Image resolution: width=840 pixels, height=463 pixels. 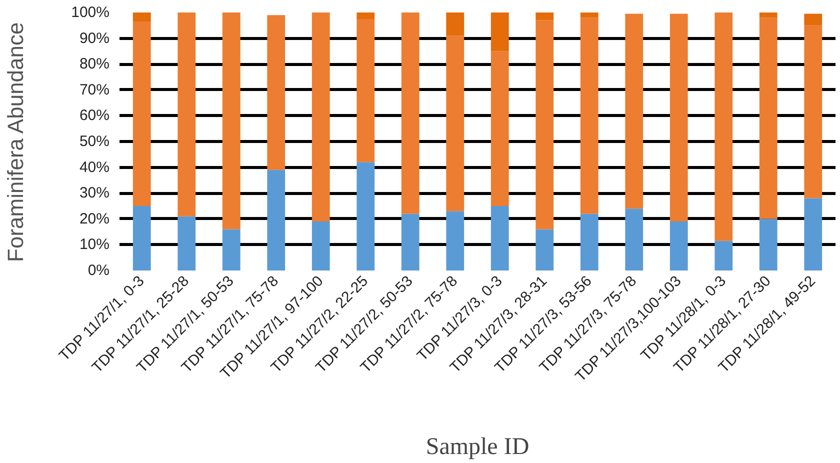 I want to click on y-axis-title: Foraminifera Abundance, so click(x=15, y=142).